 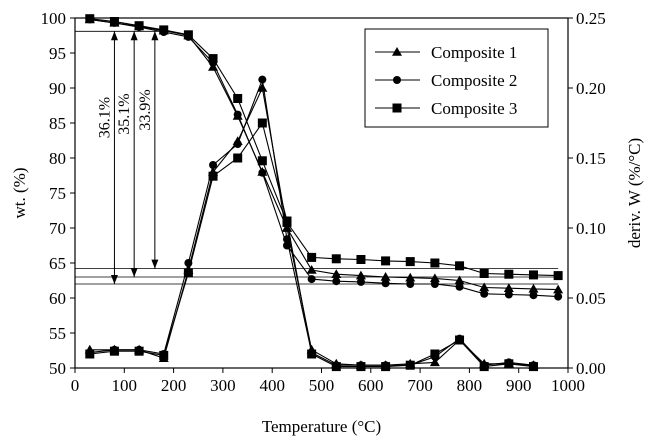 I want to click on legend-label: Composite 2, so click(x=474, y=80).